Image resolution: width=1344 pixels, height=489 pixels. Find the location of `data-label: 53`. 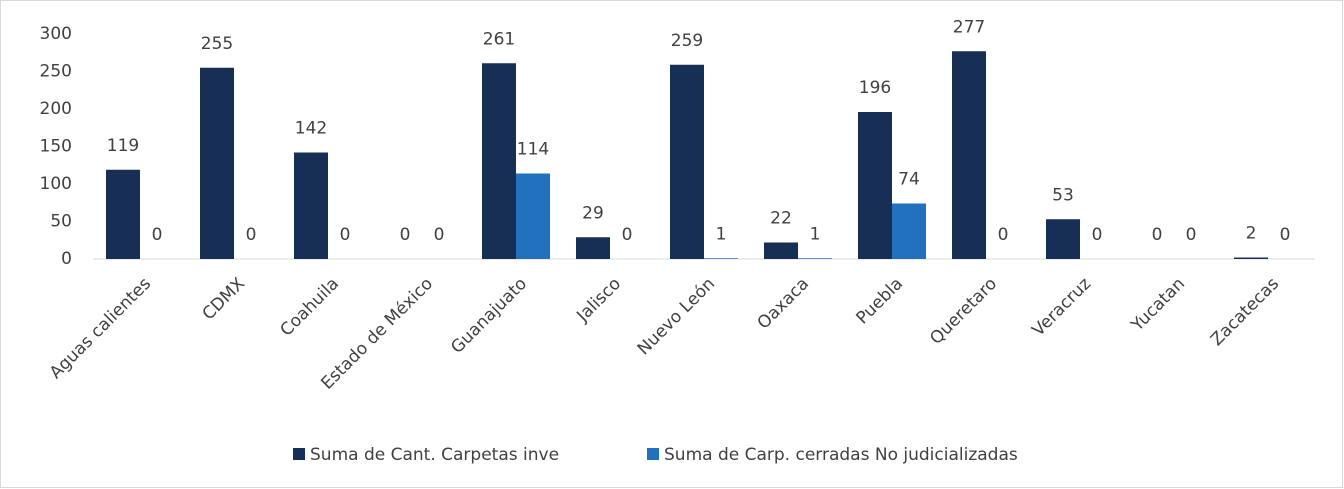

data-label: 53 is located at coordinates (1063, 195).